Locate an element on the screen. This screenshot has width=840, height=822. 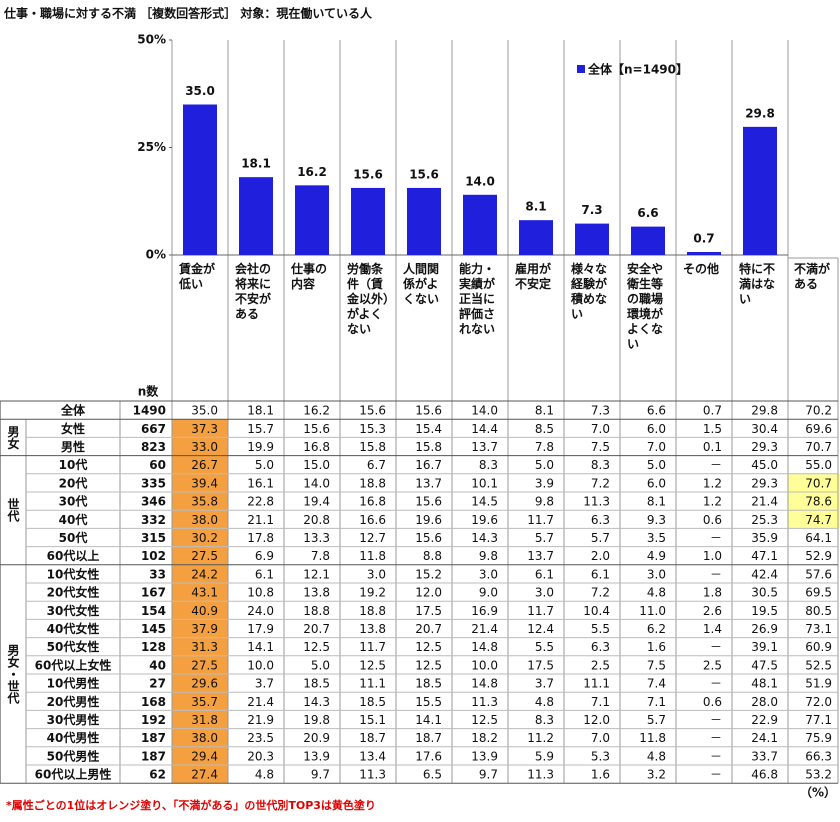
table-cell: 43.1 is located at coordinates (204, 593).